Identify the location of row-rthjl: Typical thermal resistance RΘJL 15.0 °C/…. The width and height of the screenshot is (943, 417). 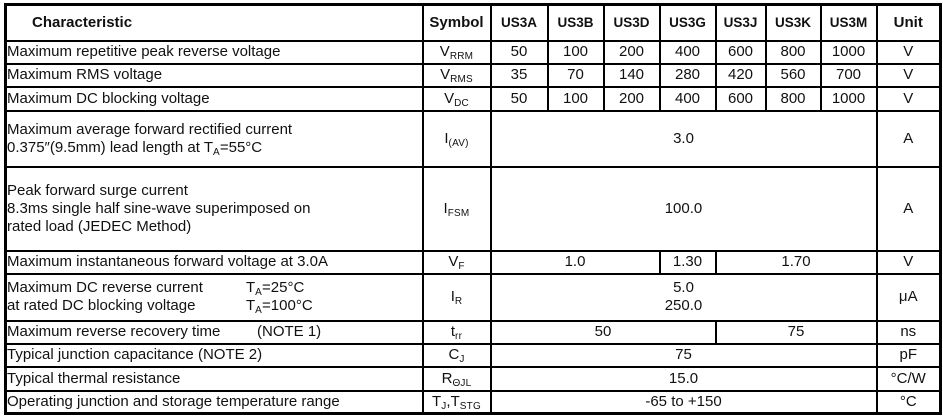
(473, 378).